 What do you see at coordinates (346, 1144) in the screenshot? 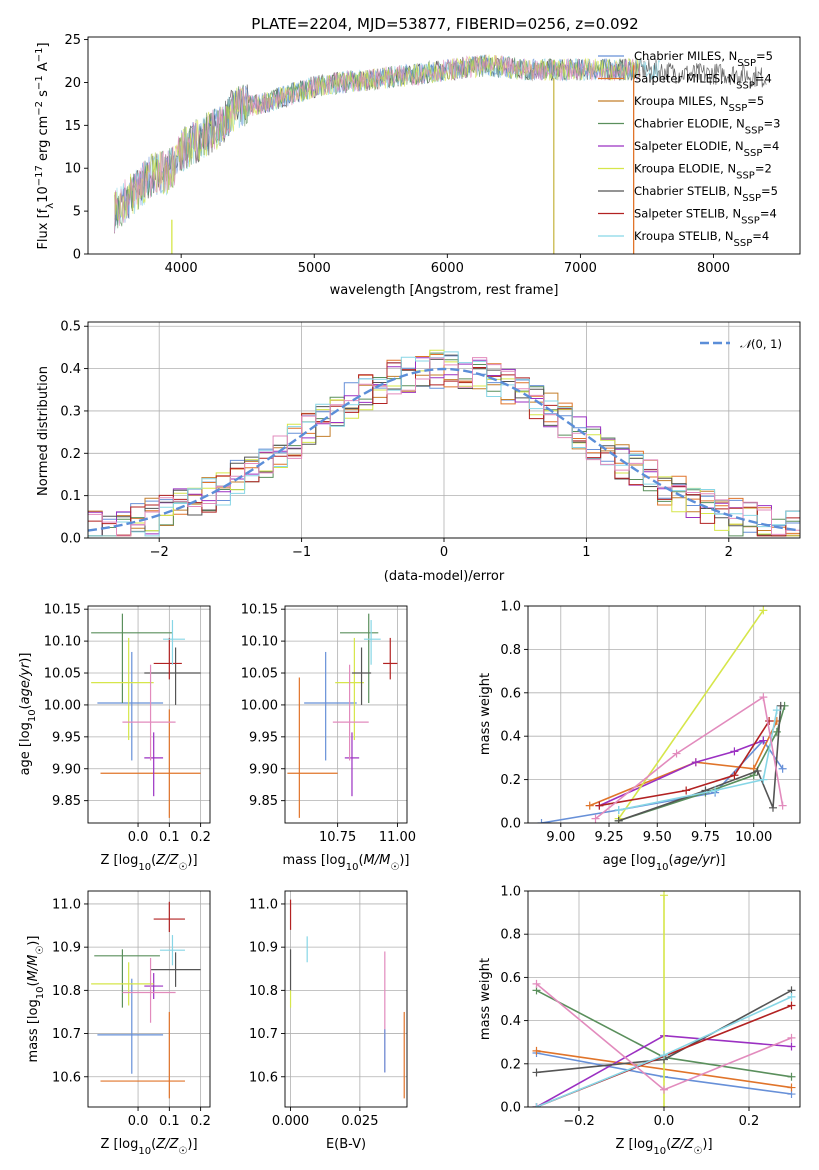
I see `x-axis-label: E(B-V)` at bounding box center [346, 1144].